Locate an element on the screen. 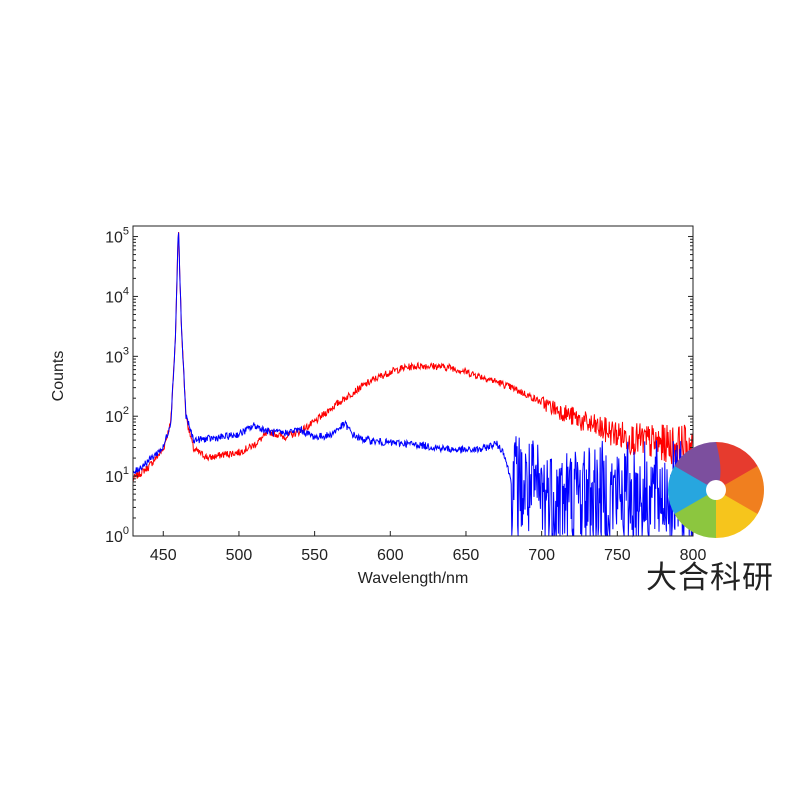 The image size is (800, 800). y-tick-label: 10⁵ is located at coordinates (117, 236).